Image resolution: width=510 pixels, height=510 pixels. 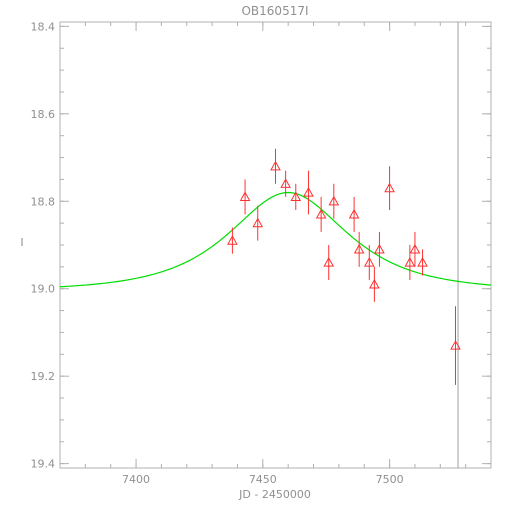 What do you see at coordinates (43, 289) in the screenshot?
I see `y-tick-label: 19.0` at bounding box center [43, 289].